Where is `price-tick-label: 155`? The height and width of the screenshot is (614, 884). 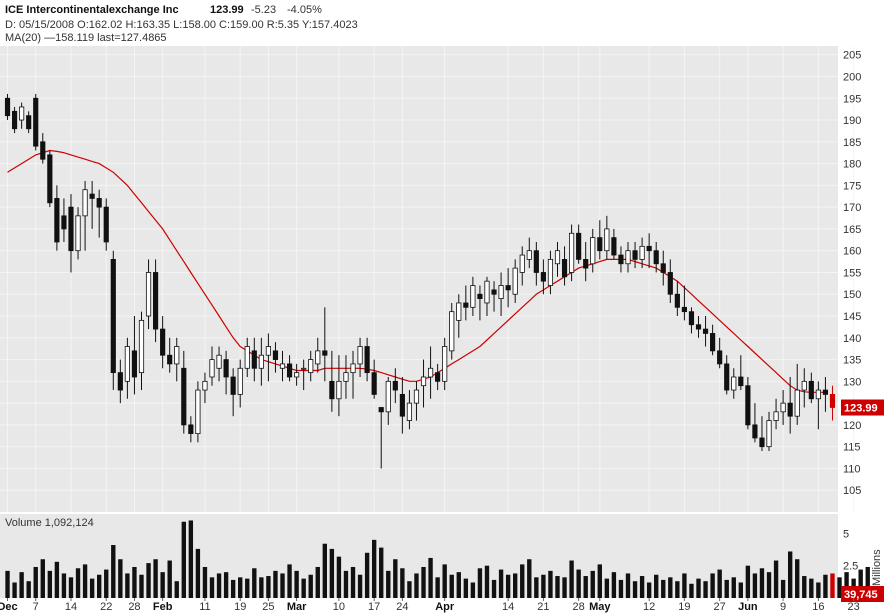 price-tick-label: 155 is located at coordinates (852, 273).